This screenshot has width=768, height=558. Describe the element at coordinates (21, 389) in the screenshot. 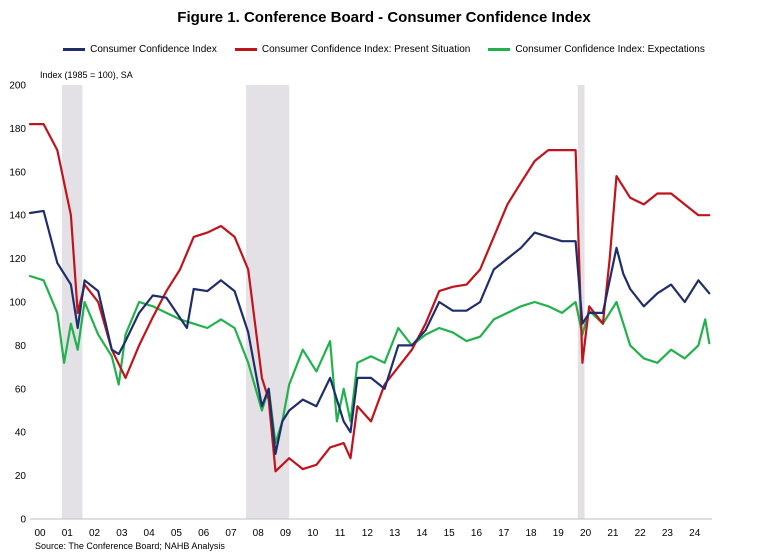

I see `y-tick-label: 60` at that location.